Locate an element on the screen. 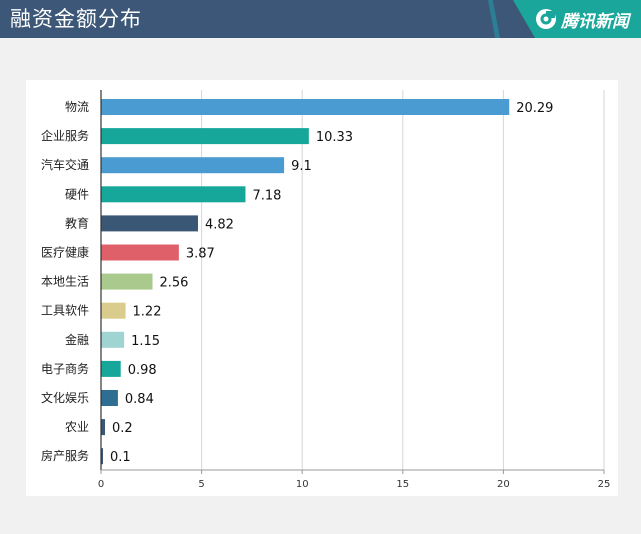 This screenshot has height=534, width=641. brand-logo: 腾讯新闻 is located at coordinates (582, 20).